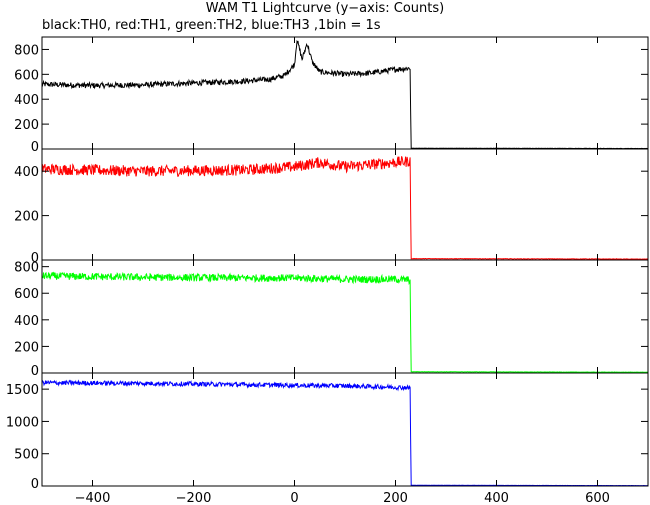 This screenshot has width=650, height=505. Describe the element at coordinates (93, 498) in the screenshot. I see `x-tick-label: −400` at that location.